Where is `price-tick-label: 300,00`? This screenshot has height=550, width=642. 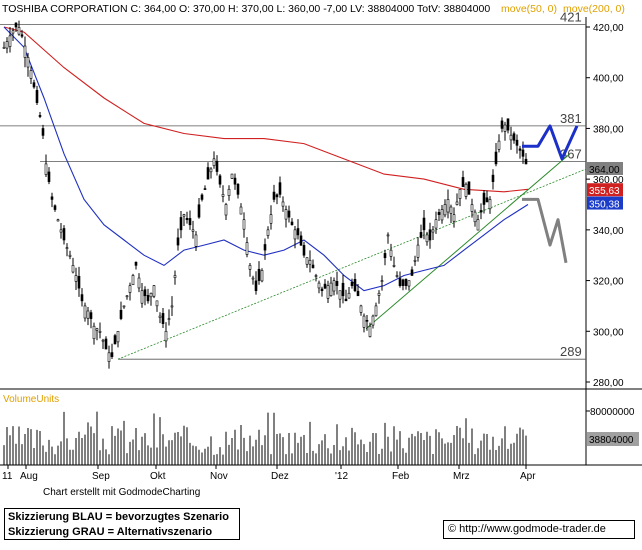
price-tick-label: 300,00 is located at coordinates (608, 332).